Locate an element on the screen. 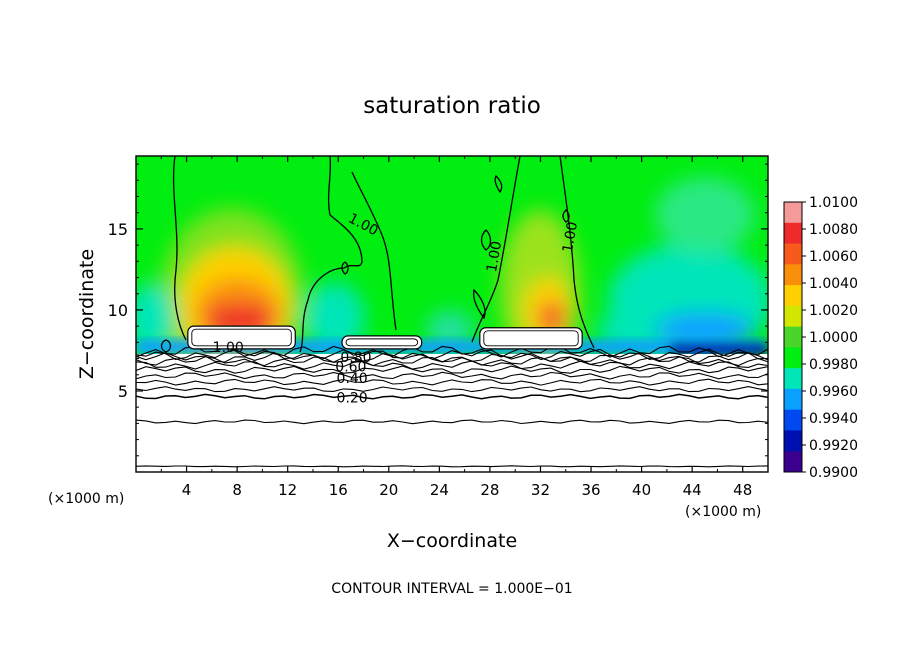 The image size is (904, 654). contour-interval-note: CONTOUR INTERVAL = 1.000E−01 is located at coordinates (451, 589).